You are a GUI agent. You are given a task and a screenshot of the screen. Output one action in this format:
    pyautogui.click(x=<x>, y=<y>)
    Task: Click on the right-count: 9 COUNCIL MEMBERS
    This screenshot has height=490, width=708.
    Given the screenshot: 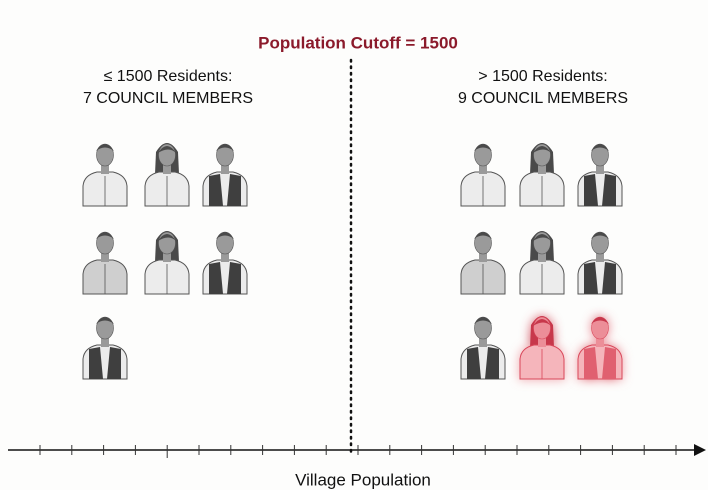 What is the action you would take?
    pyautogui.click(x=543, y=98)
    